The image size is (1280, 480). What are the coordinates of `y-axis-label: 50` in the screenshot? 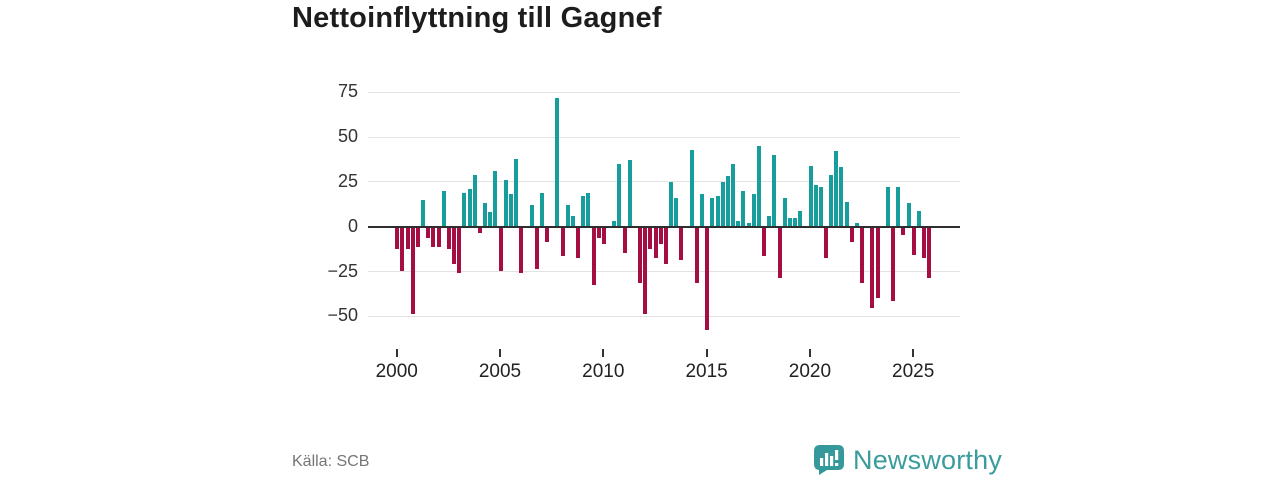 It's located at (347, 136).